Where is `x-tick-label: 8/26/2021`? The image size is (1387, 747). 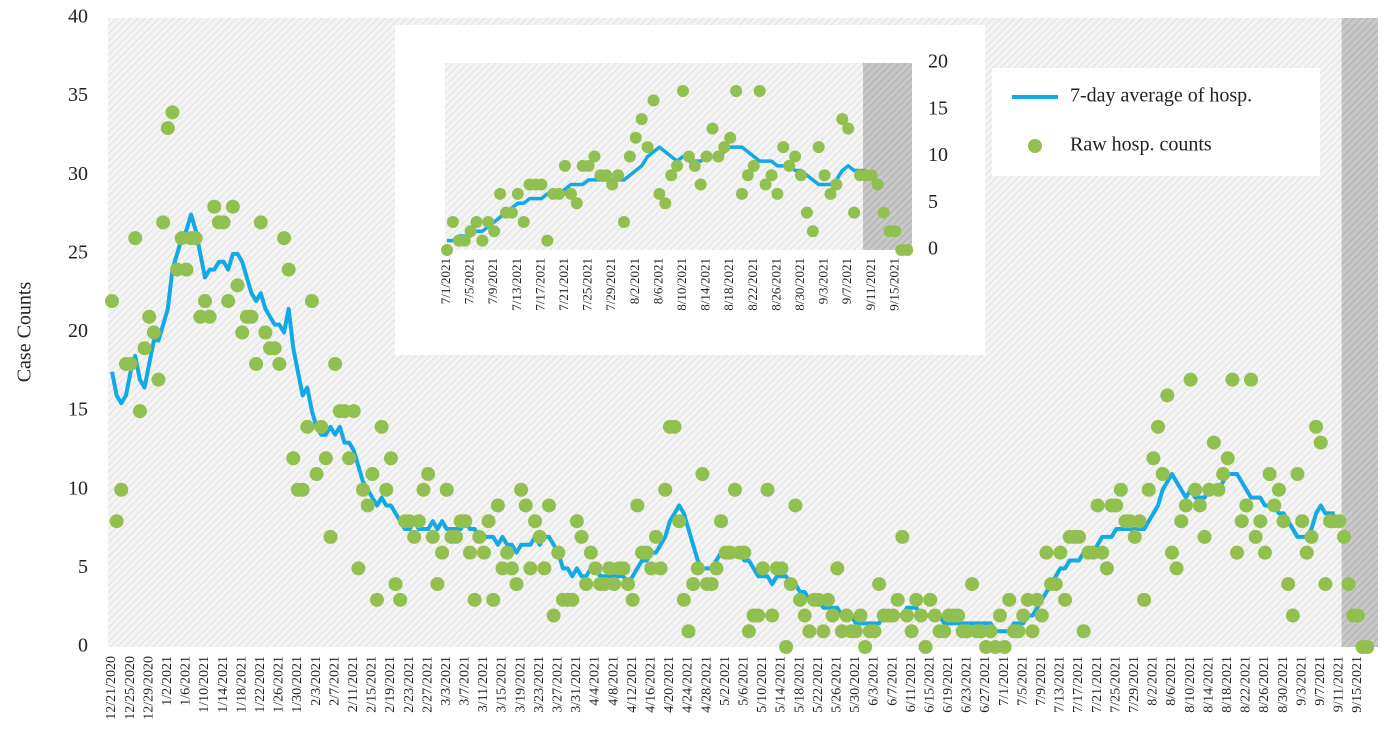 x-tick-label: 8/26/2021 is located at coordinates (1264, 684).